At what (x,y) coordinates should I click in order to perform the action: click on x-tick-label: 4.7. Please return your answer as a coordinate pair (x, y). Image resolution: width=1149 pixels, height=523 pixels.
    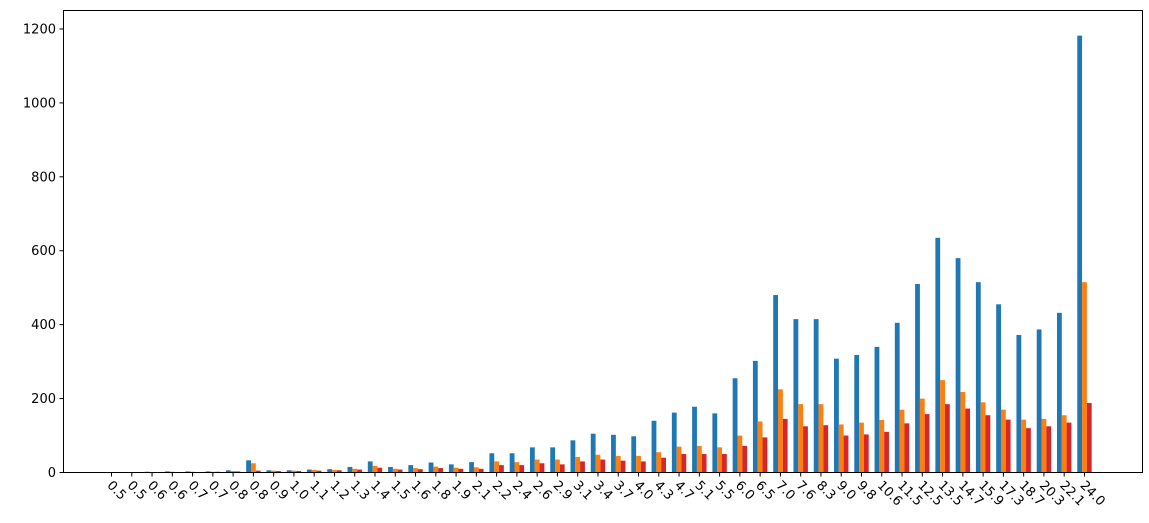
    Looking at the image, I should click on (683, 490).